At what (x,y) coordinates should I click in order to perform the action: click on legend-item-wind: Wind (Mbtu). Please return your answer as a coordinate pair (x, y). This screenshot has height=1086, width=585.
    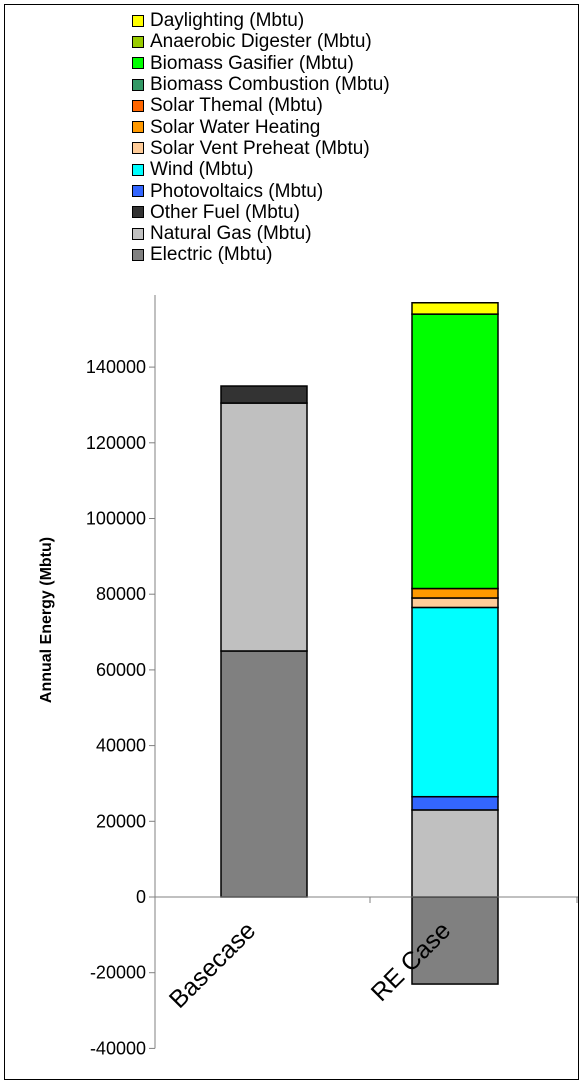
    Looking at the image, I should click on (261, 169).